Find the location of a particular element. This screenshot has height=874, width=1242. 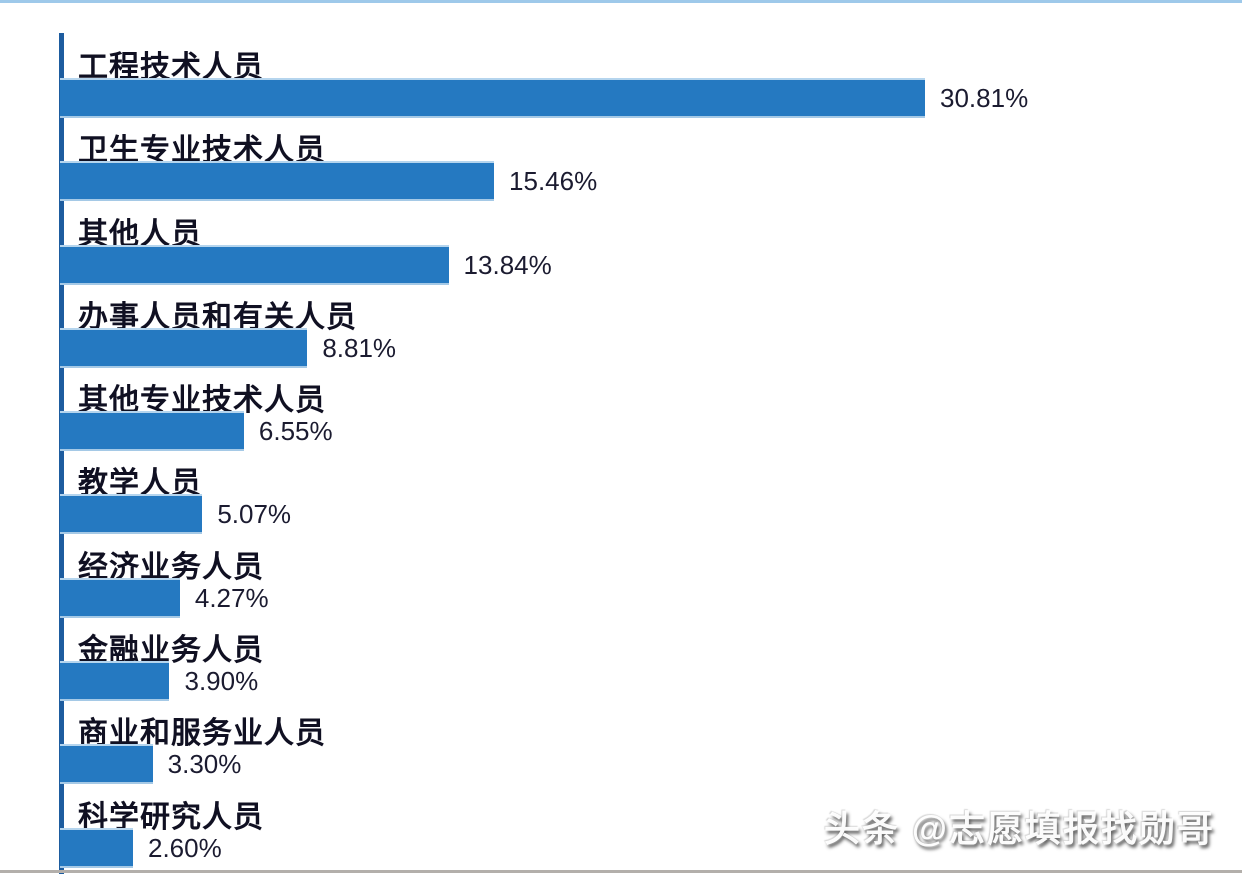

bar-row: 经济业务人员 4.27% is located at coordinates (651, 575).